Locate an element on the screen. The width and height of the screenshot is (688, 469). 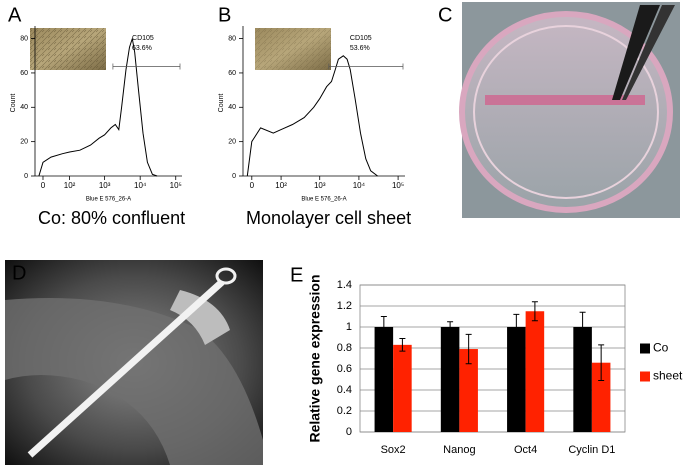
panel-label: A is located at coordinates (15, 15).